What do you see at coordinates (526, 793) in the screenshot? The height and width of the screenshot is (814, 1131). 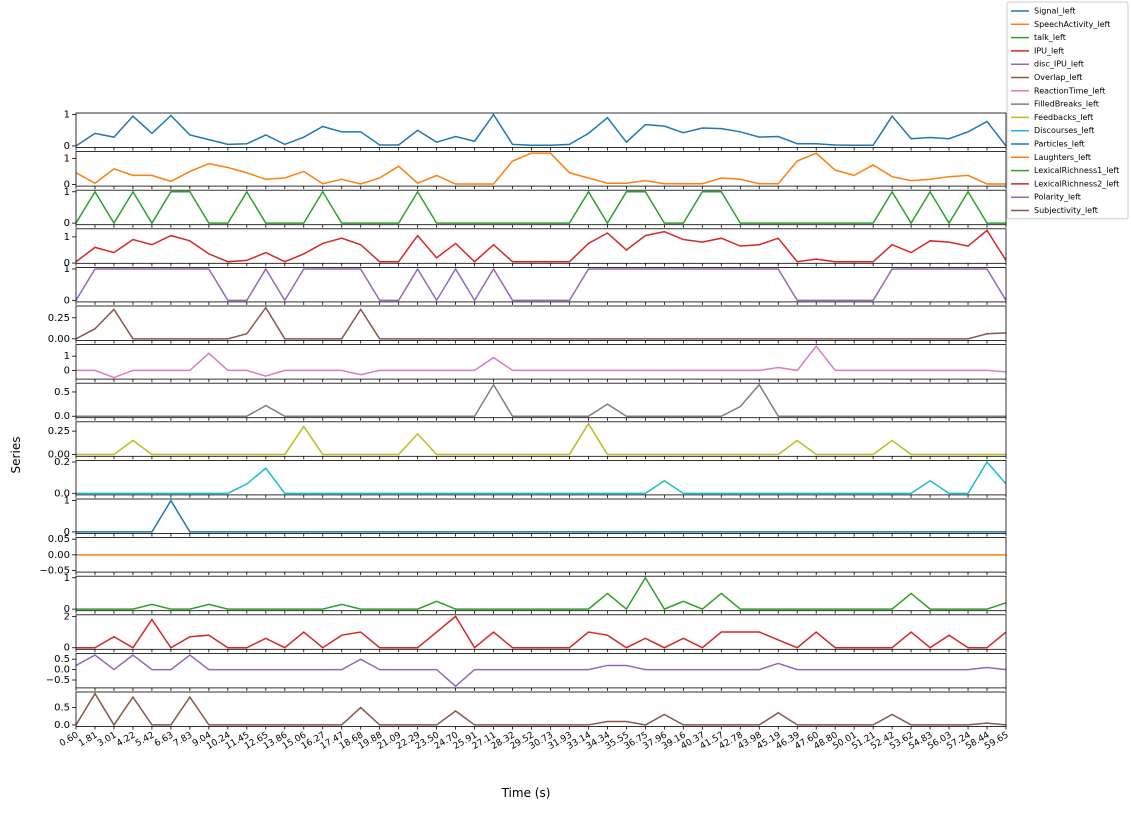 I see `x-axis-label: Time (s)` at bounding box center [526, 793].